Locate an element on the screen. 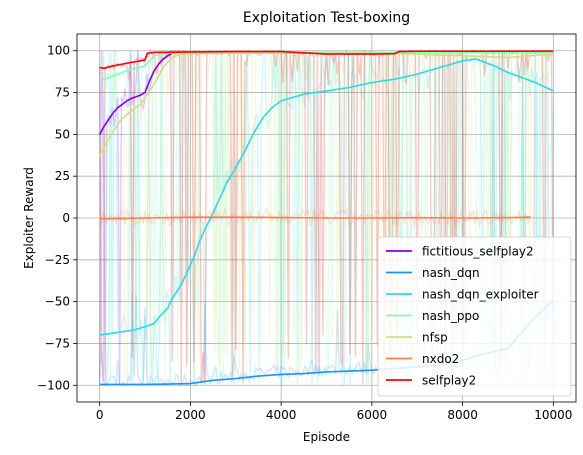  x-tick-label: 4000 is located at coordinates (281, 415).